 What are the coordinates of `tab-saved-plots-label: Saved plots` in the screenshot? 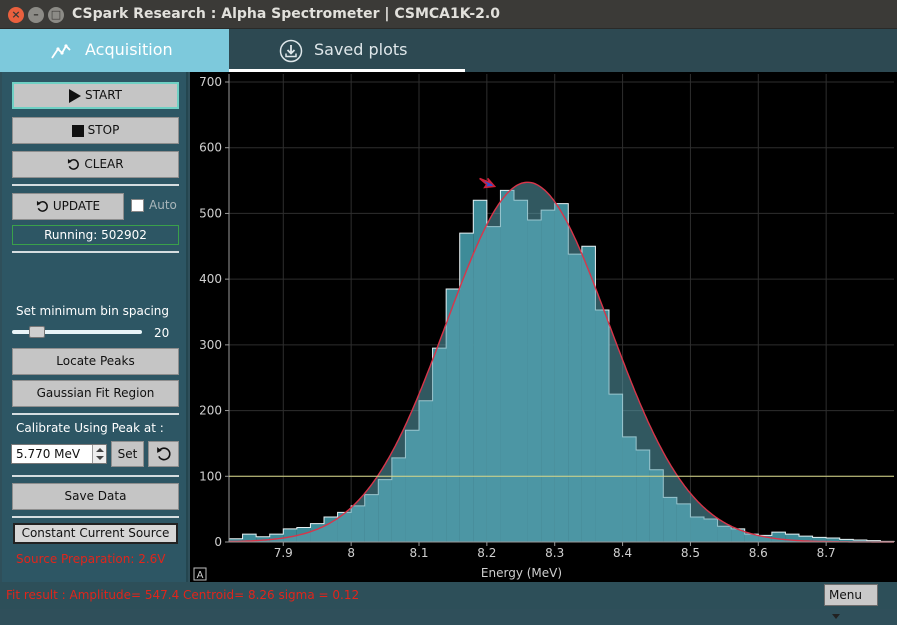 It's located at (361, 49).